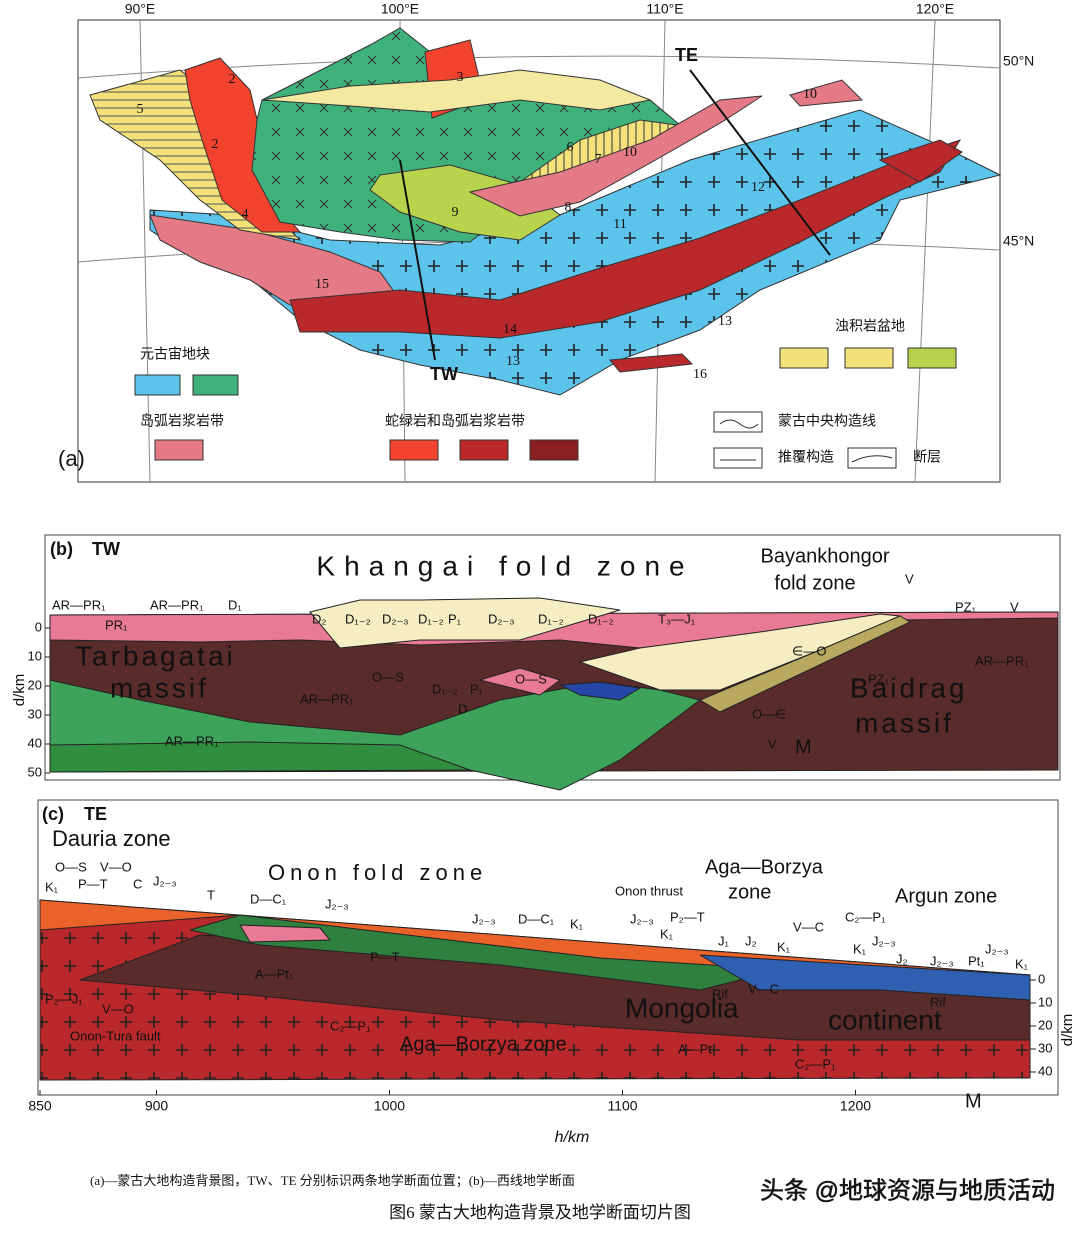  What do you see at coordinates (157, 1106) in the screenshot?
I see `x-tick-label: 900` at bounding box center [157, 1106].